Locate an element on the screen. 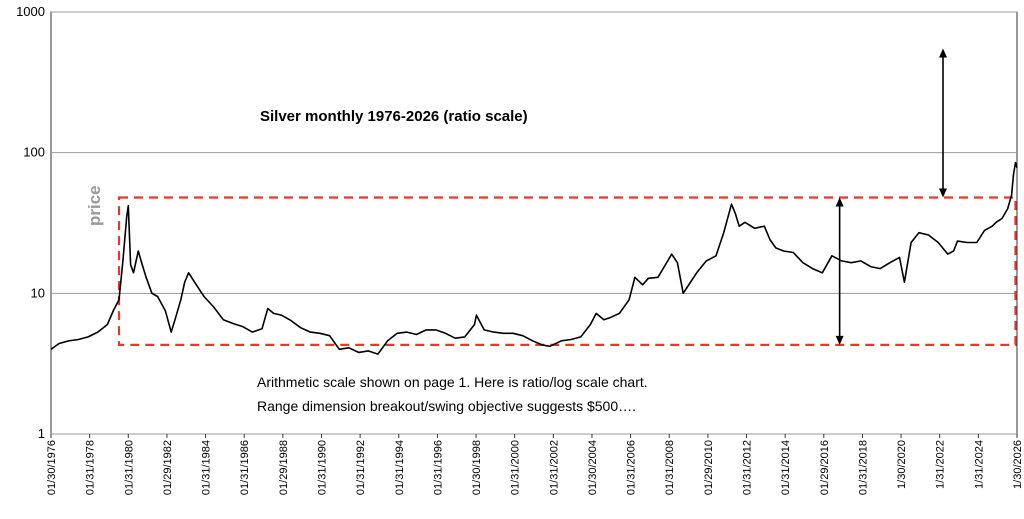 This screenshot has width=1024, height=519. x-tick-label: 01/31/1986 is located at coordinates (245, 467).